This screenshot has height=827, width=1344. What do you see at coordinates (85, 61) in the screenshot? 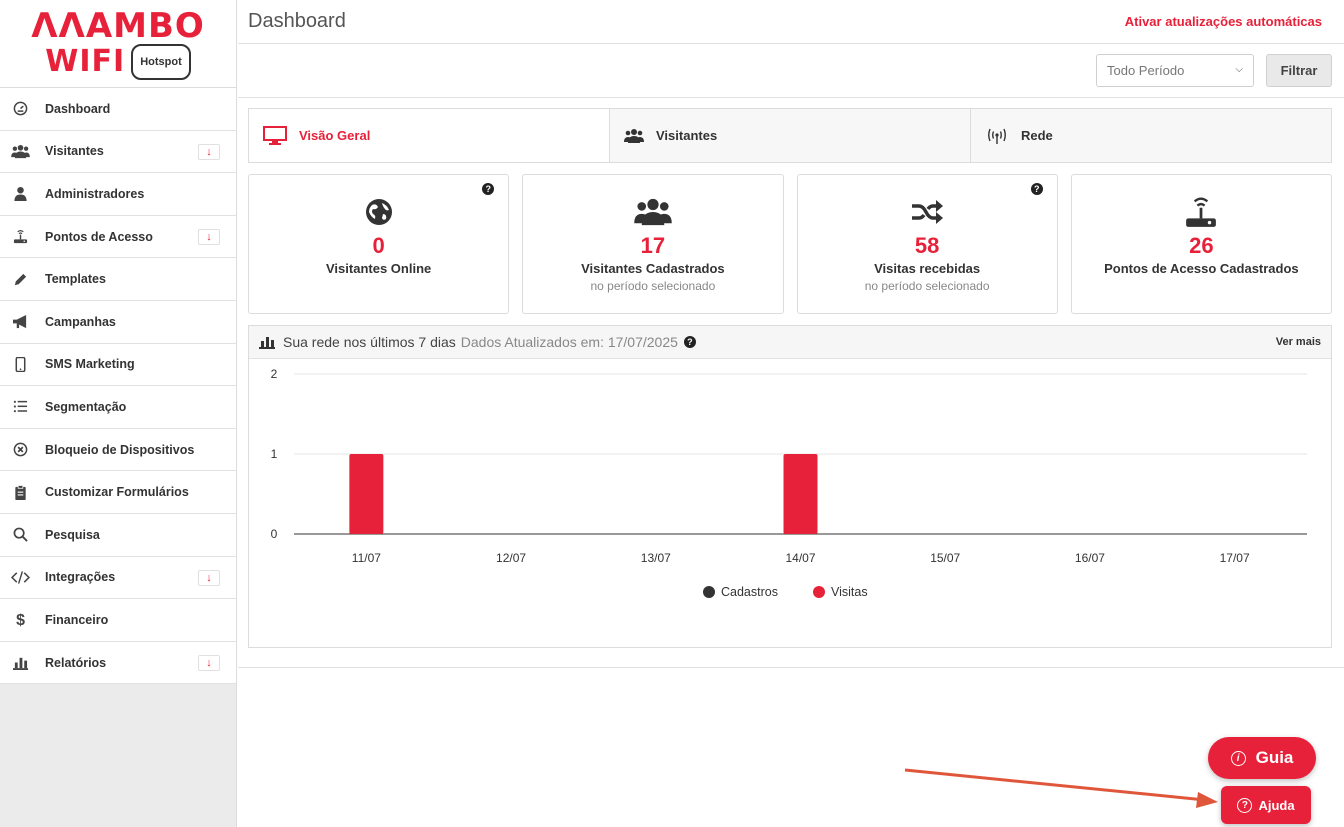
I see `logo-wifi: WIFI` at bounding box center [85, 61].